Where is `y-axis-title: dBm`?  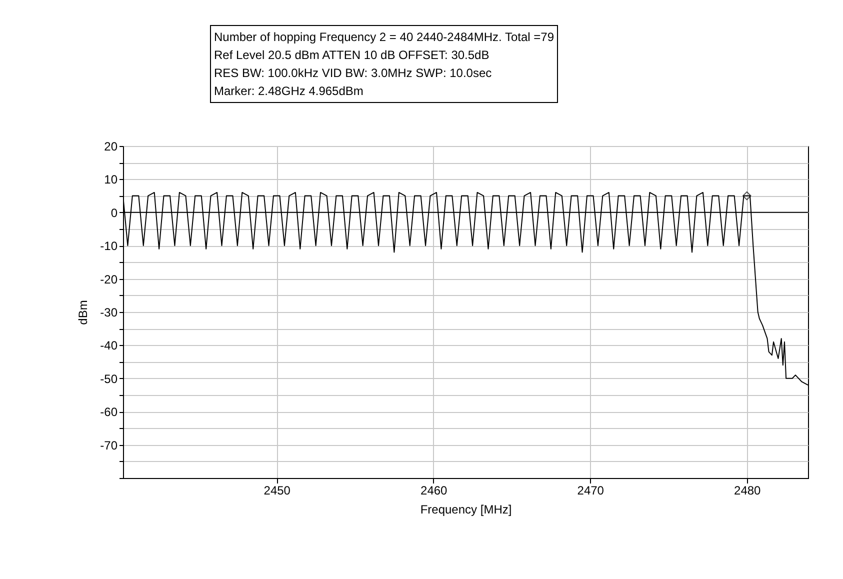 y-axis-title: dBm is located at coordinates (83, 312).